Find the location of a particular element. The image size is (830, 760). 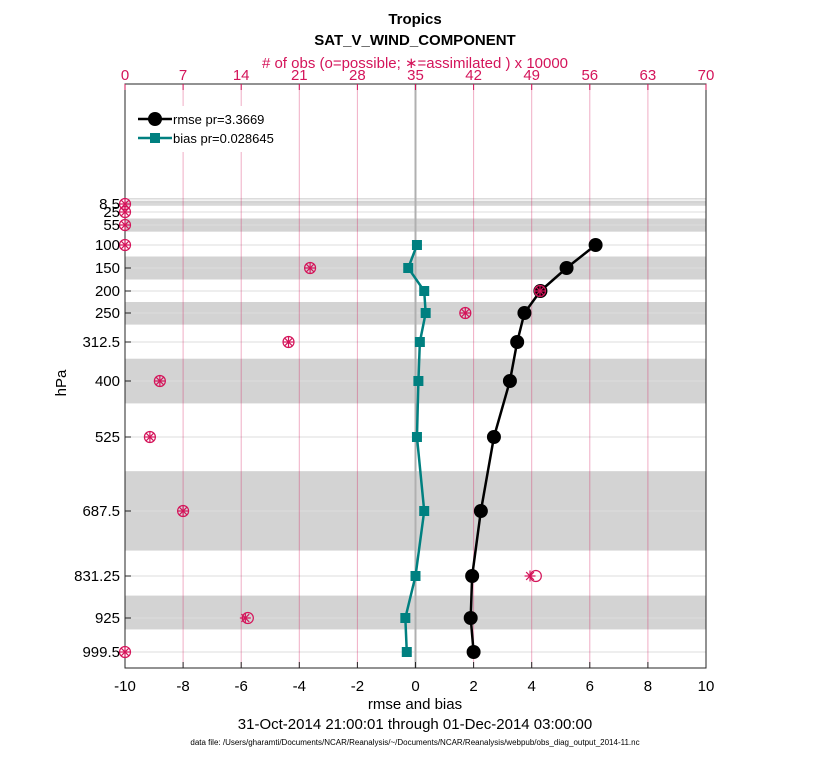

legend-rmse-label: rmse pr=3.3669 is located at coordinates (218, 119).